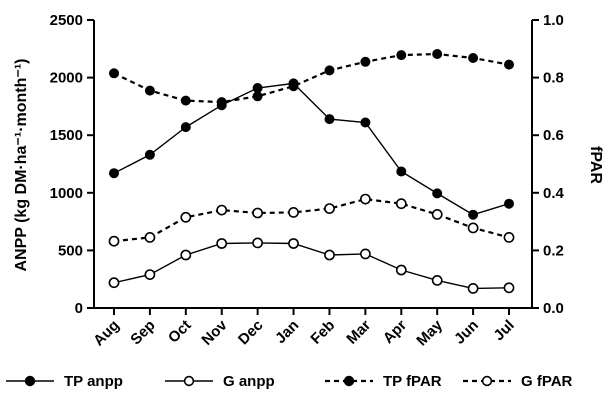 Image resolution: width=609 pixels, height=394 pixels. I want to click on x-tick-label: Oct, so click(180, 332).